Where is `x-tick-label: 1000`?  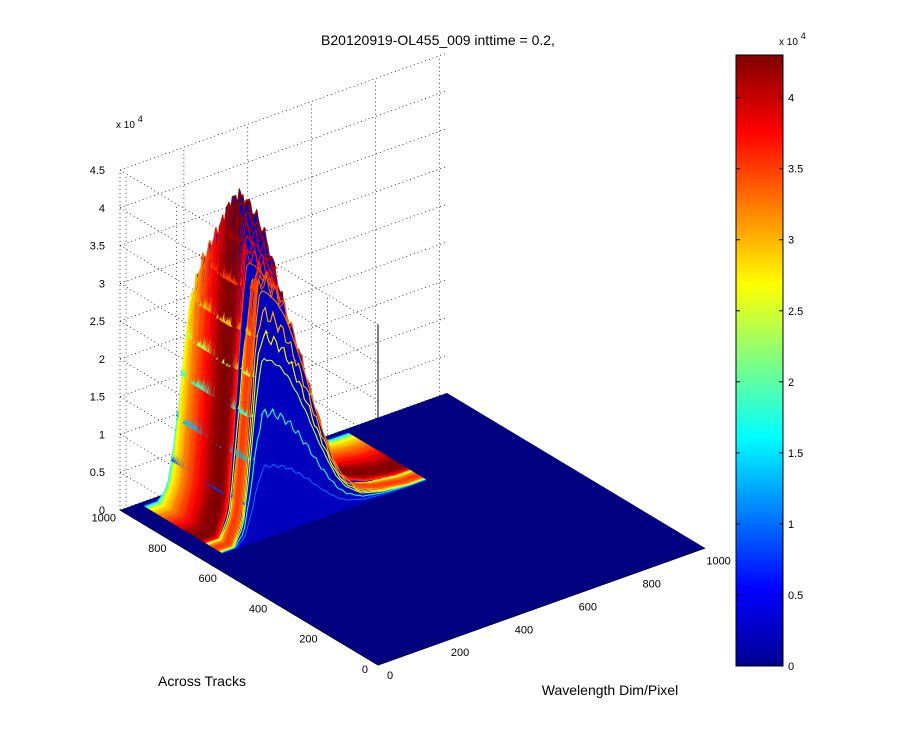 x-tick-label: 1000 is located at coordinates (718, 562).